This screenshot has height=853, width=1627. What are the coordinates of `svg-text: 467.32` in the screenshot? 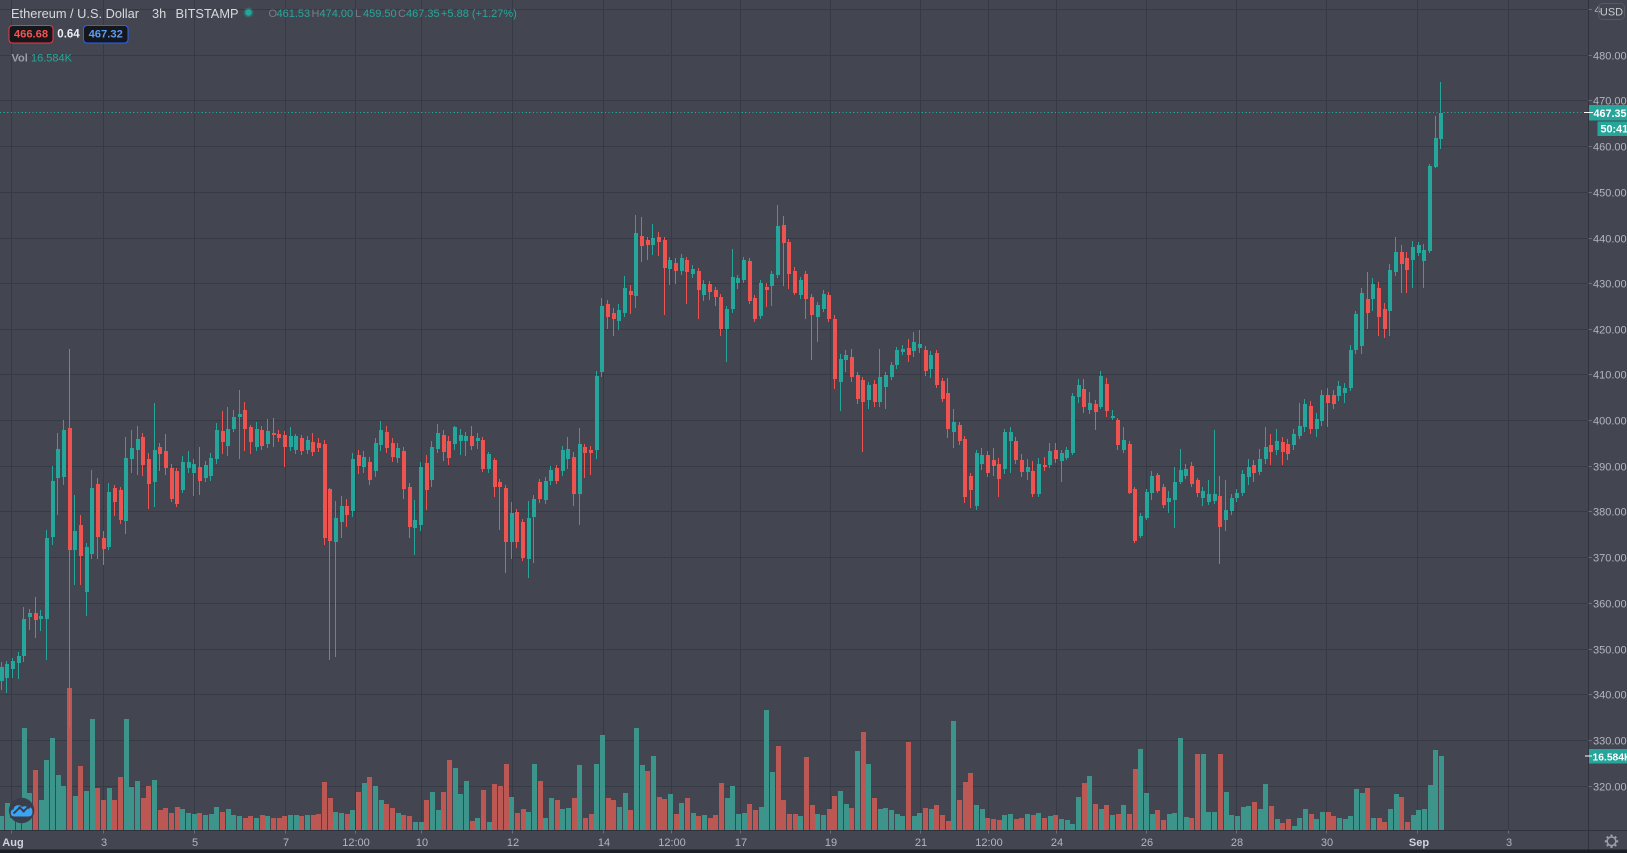 It's located at (106, 35).